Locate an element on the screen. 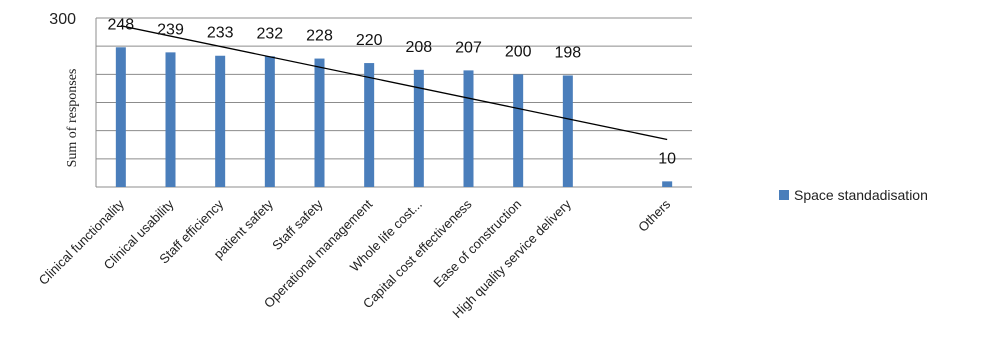 This screenshot has height=364, width=982. data-label: 220 is located at coordinates (369, 40).